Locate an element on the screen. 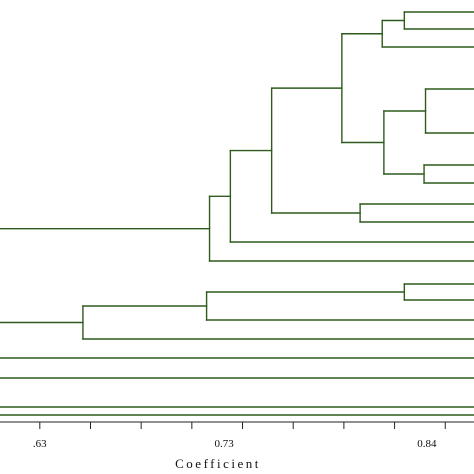  x-tick-label-1: 0.73 is located at coordinates (224, 444).